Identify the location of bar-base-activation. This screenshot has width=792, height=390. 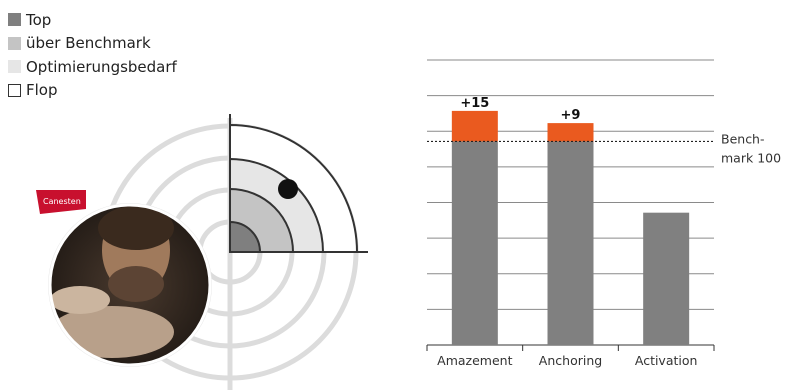
(666, 278).